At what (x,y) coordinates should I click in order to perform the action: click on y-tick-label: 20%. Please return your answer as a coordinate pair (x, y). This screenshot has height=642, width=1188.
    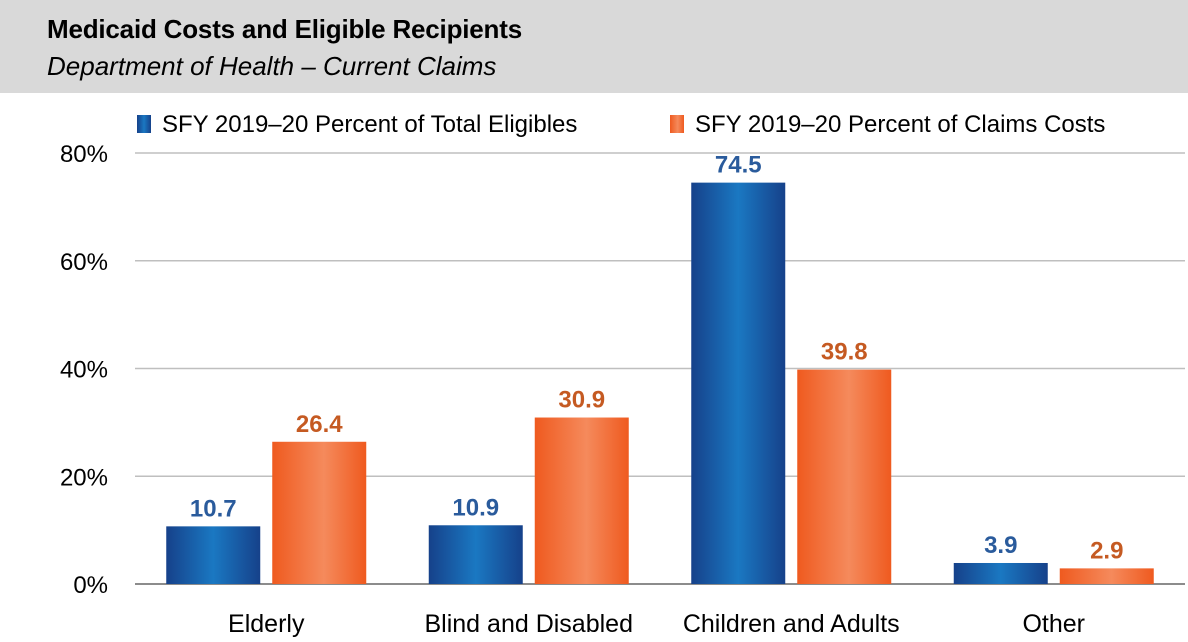
    Looking at the image, I should click on (84, 477).